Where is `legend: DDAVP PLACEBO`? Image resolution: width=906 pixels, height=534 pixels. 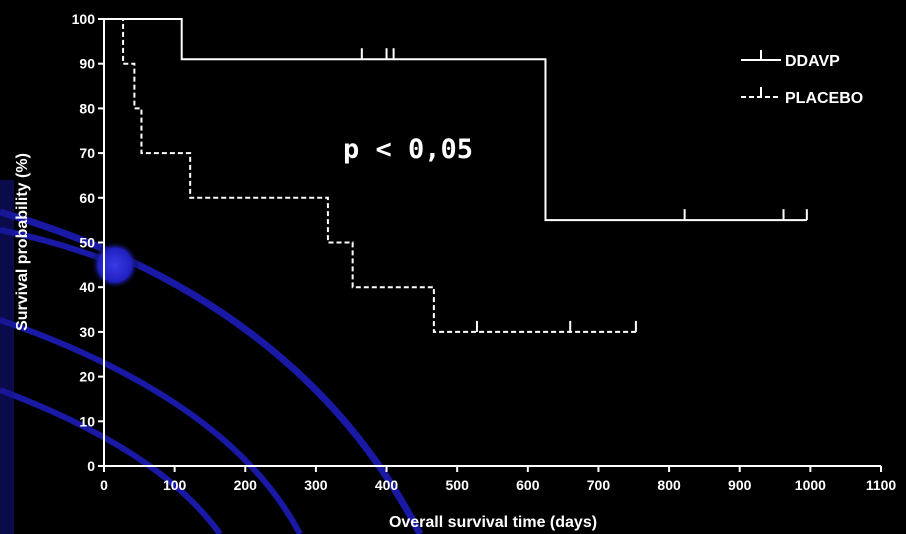 legend: DDAVP PLACEBO is located at coordinates (802, 78).